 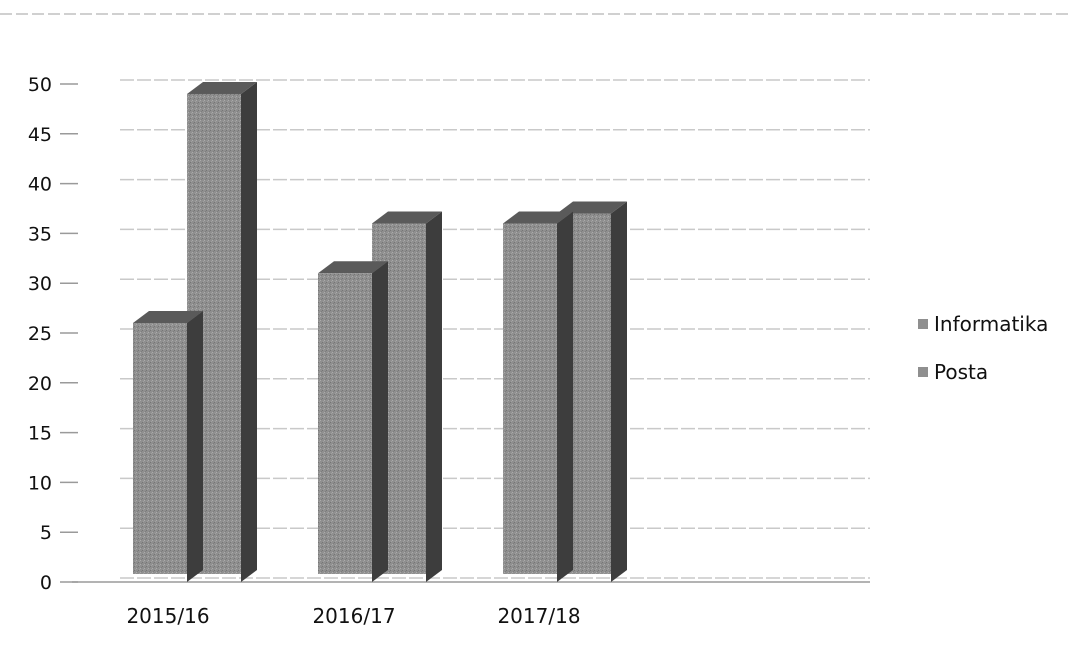 I want to click on y-tick-label: 10, so click(x=40, y=483).